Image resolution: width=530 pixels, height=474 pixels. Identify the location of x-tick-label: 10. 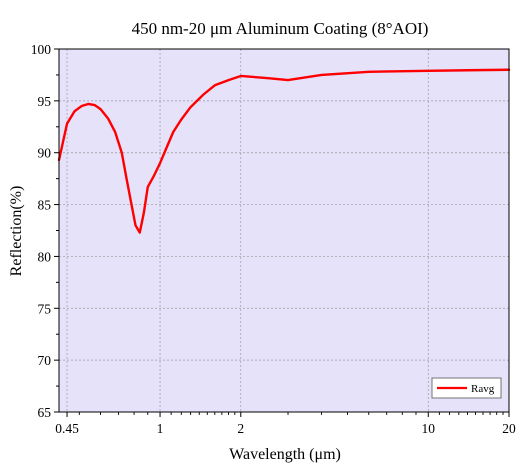
(429, 428).